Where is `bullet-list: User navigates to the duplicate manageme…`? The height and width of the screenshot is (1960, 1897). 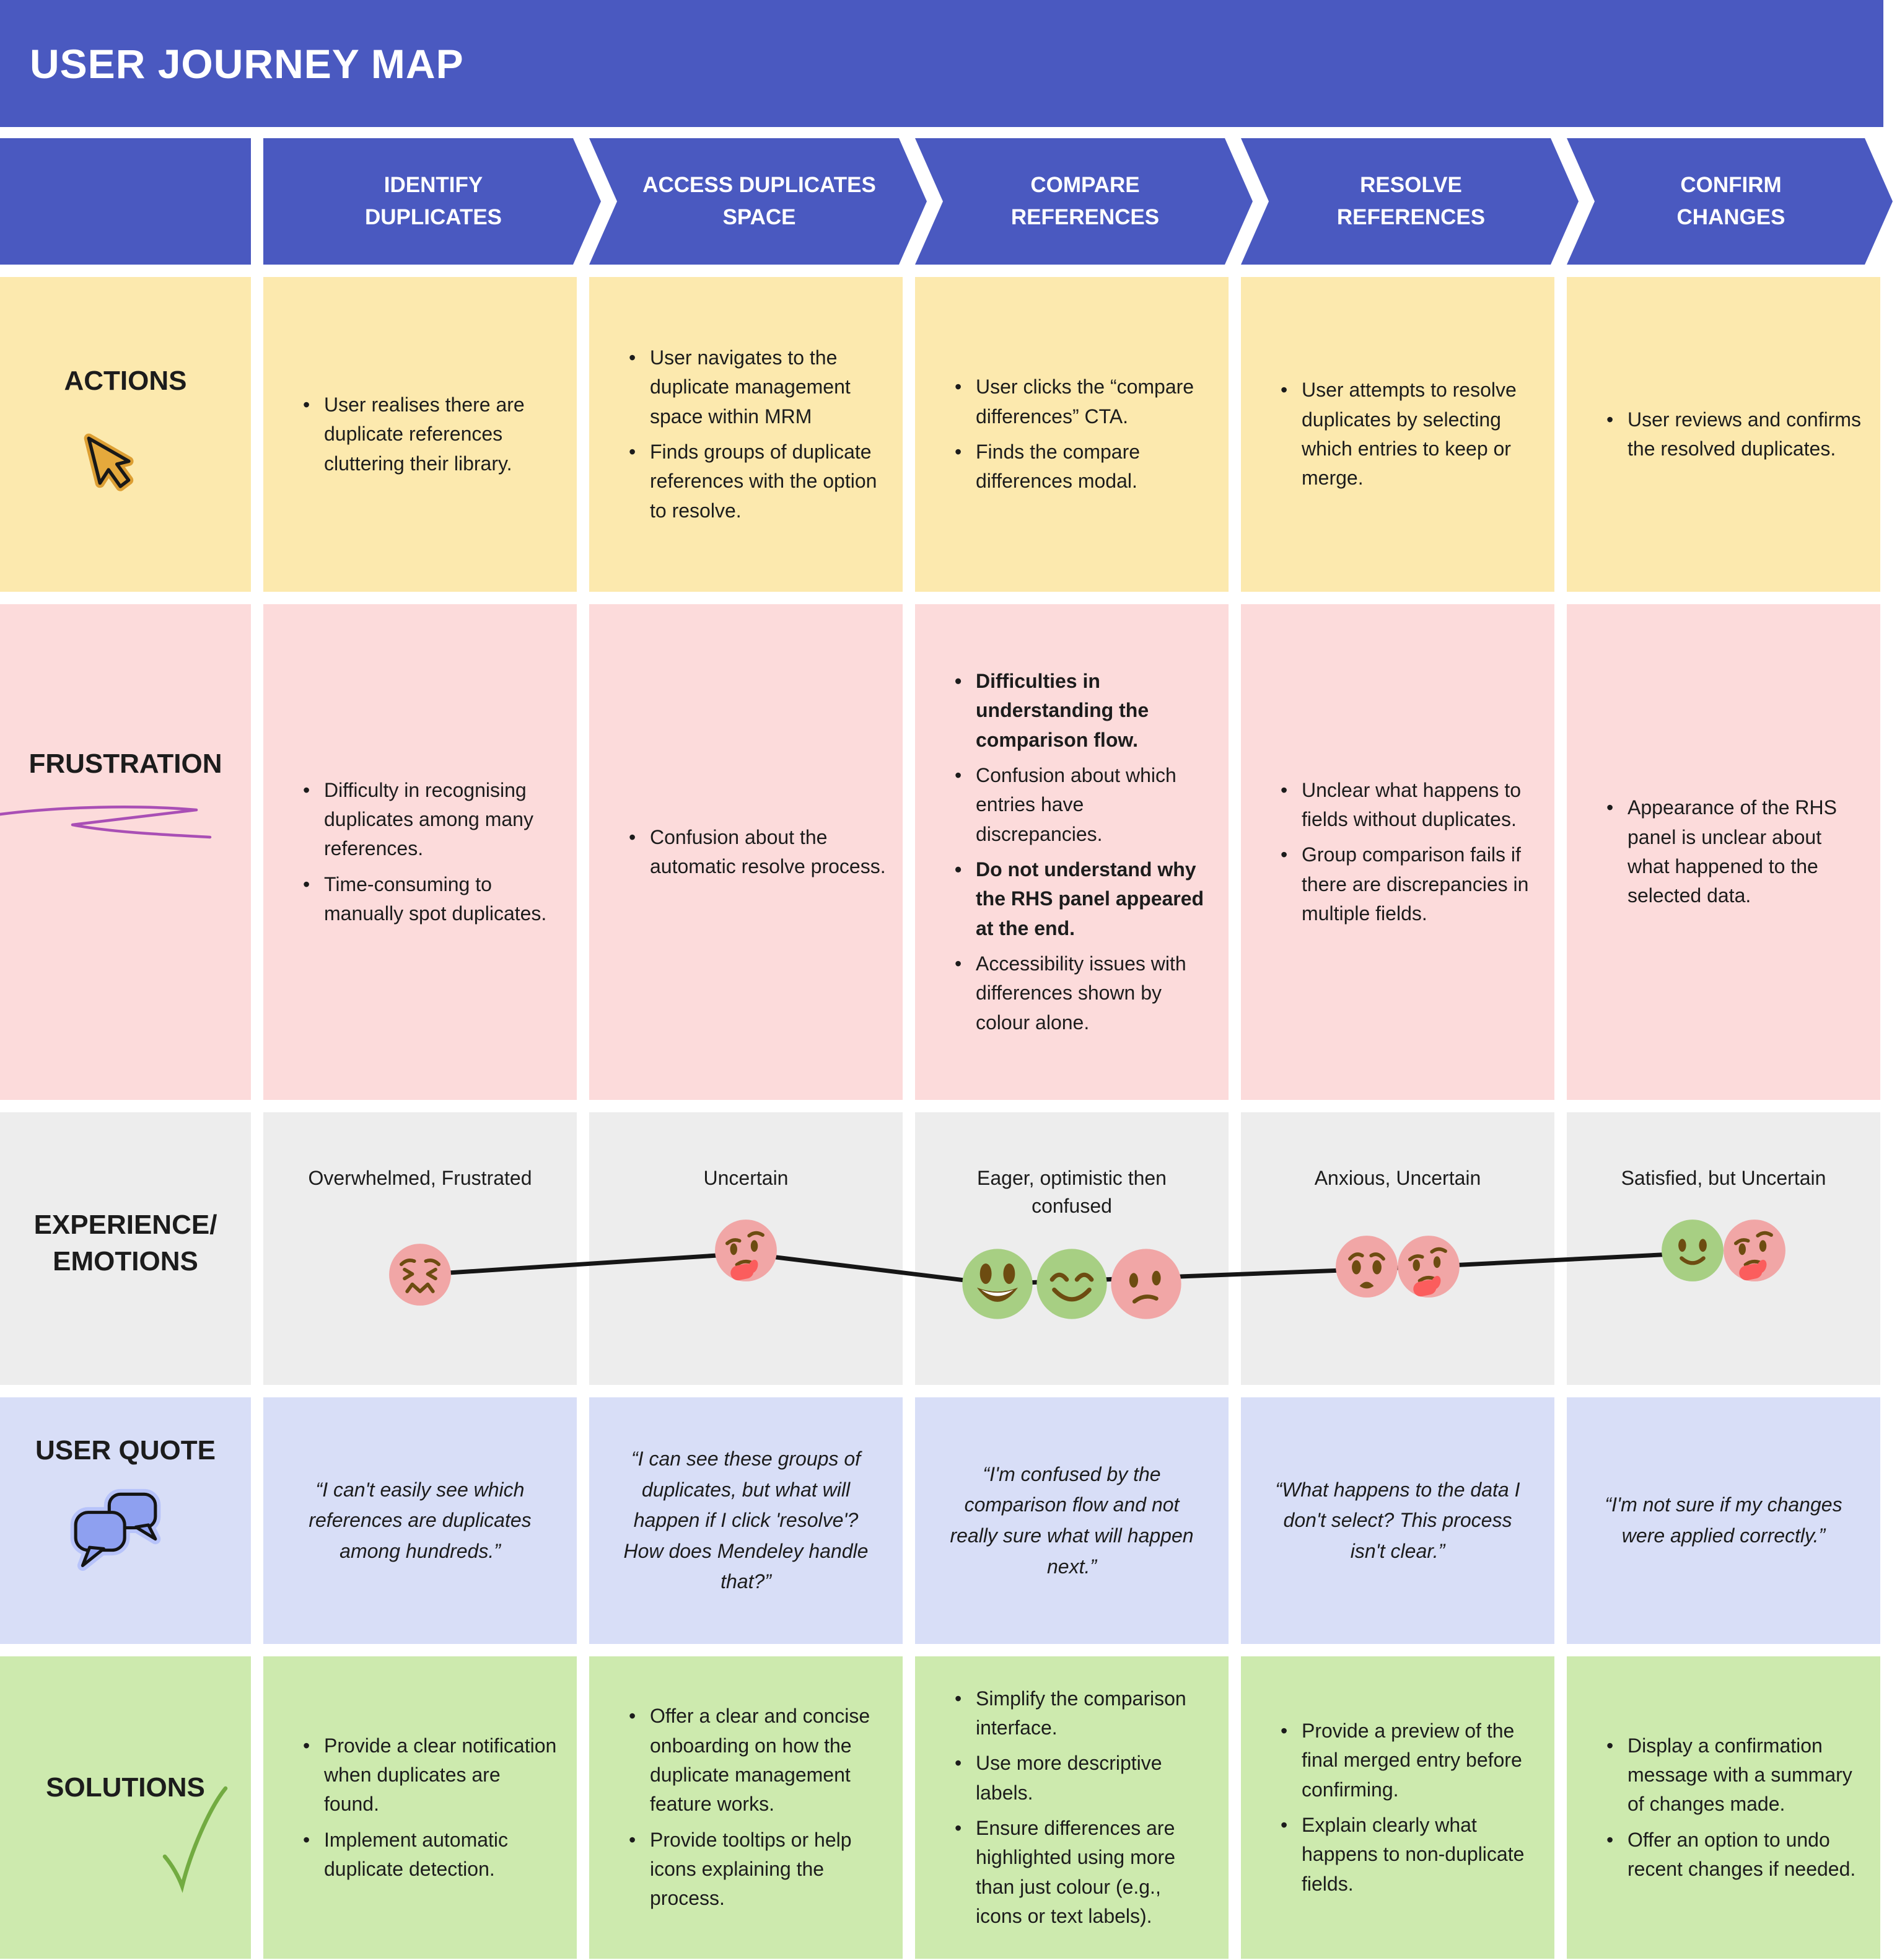 bullet-list: User navigates to the duplicate manageme… is located at coordinates (746, 434).